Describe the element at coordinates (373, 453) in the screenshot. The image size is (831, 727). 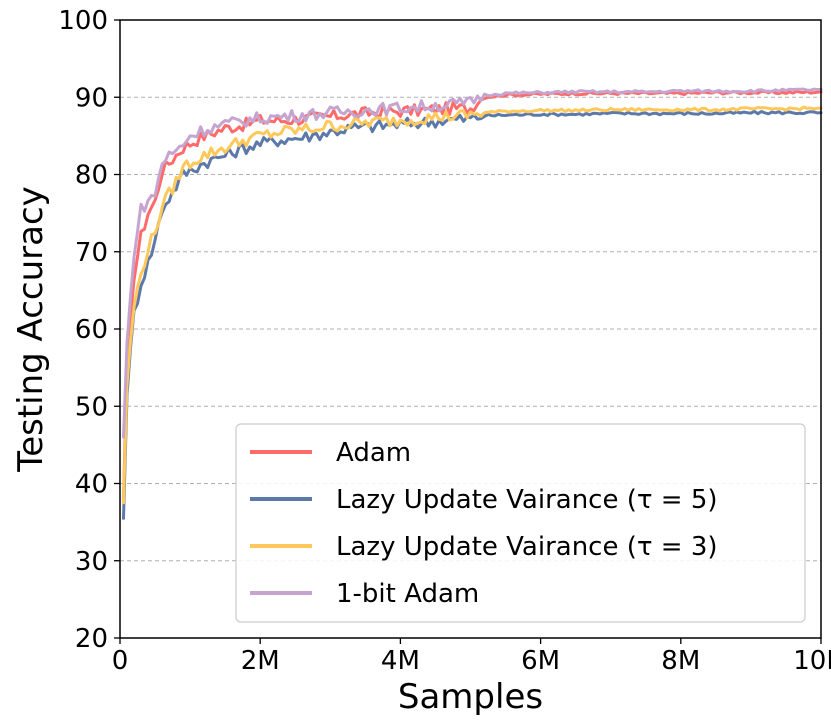
I see `legend-label: Adam` at that location.